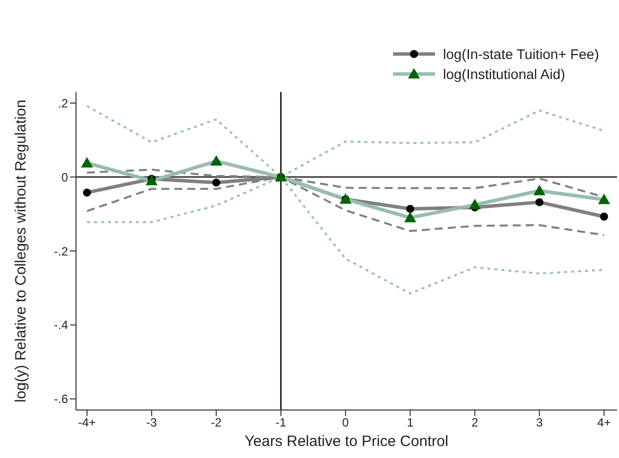 The height and width of the screenshot is (458, 619). I want to click on x-tick-label: -4+, so click(87, 423).